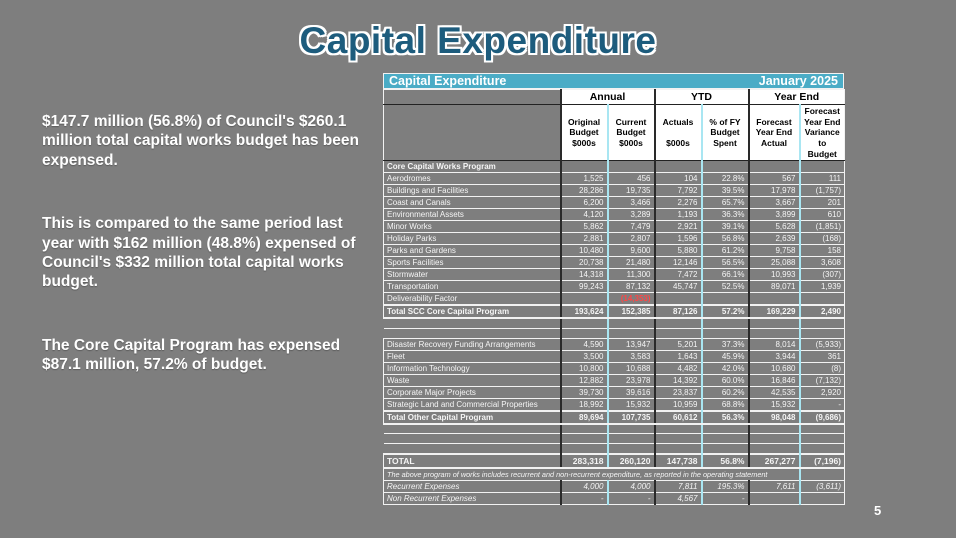 The height and width of the screenshot is (538, 956). What do you see at coordinates (773, 239) in the screenshot?
I see `table-cell: 2,639` at bounding box center [773, 239].